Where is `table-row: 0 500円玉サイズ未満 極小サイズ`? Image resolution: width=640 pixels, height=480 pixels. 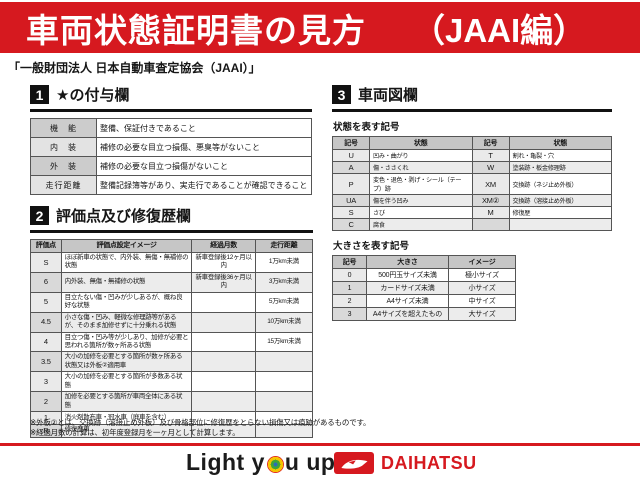 table-row: 0 500円玉サイズ未満 極小サイズ is located at coordinates (424, 275).